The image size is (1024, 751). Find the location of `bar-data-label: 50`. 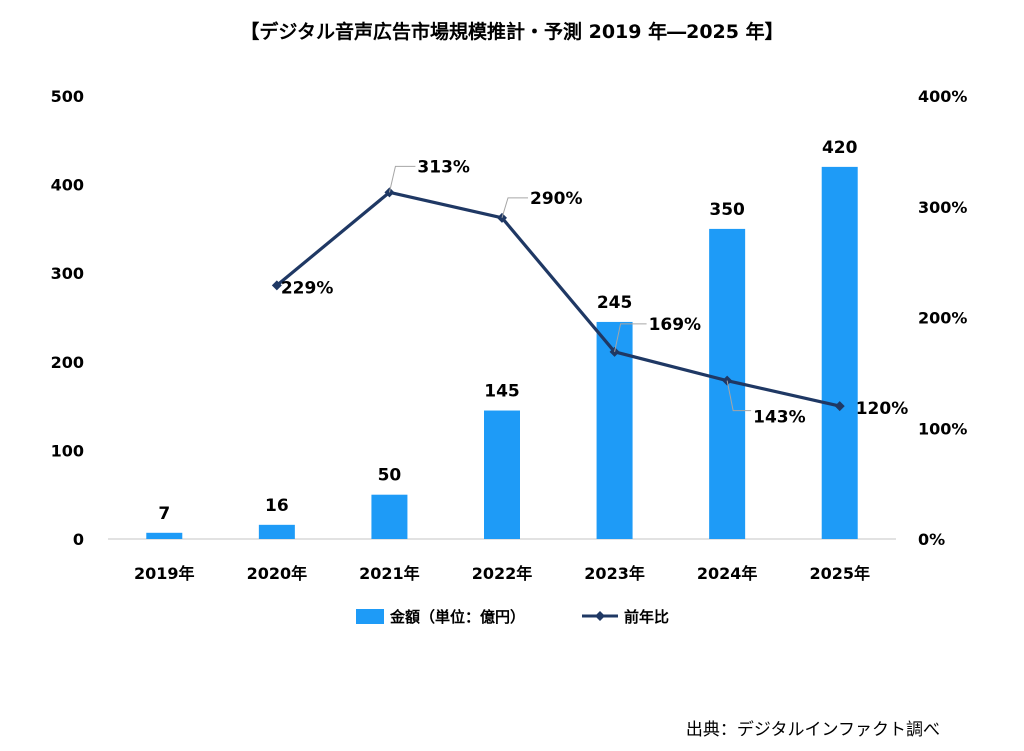

bar-data-label: 50 is located at coordinates (390, 476).